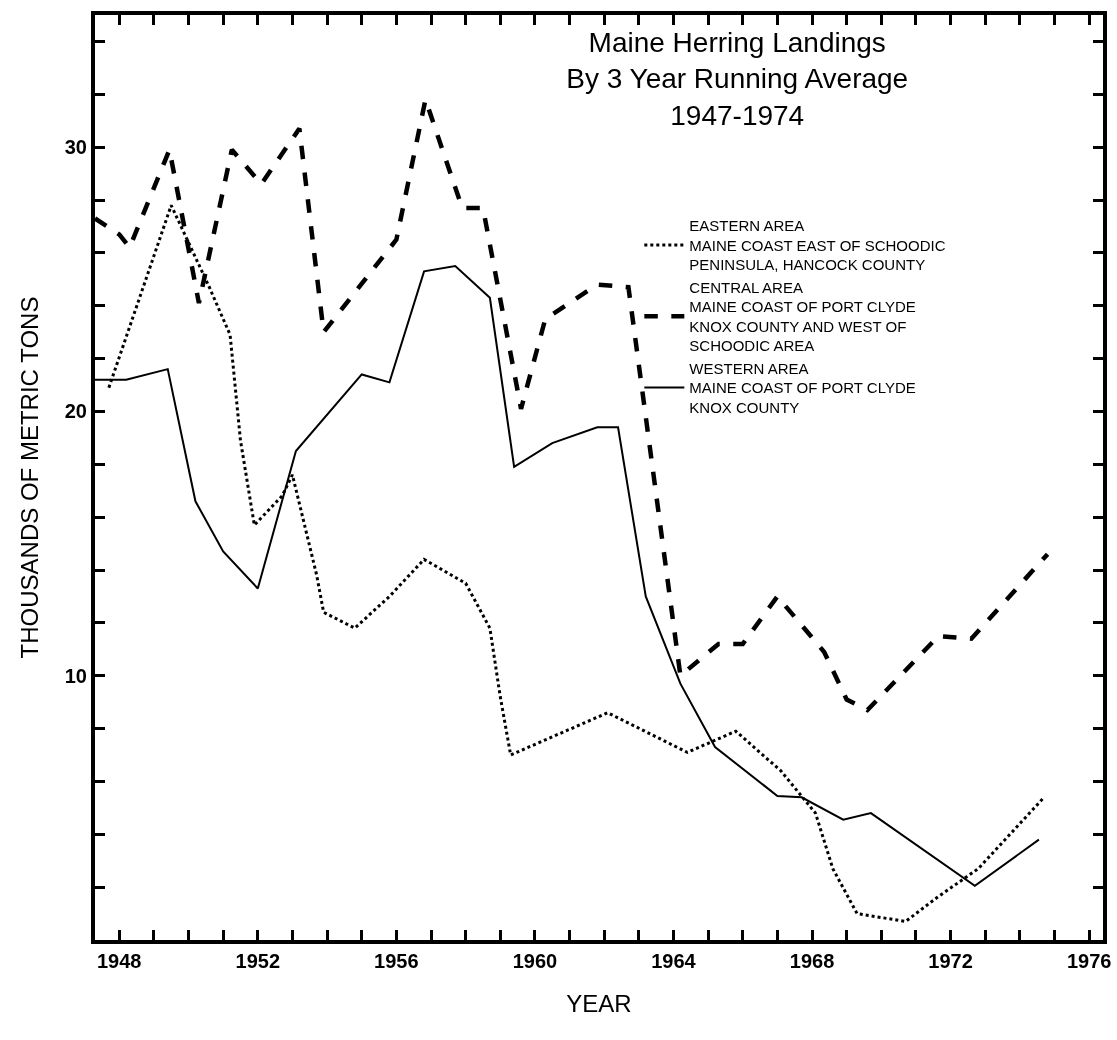 The height and width of the screenshot is (1040, 1117). I want to click on text: Maine Herring Landings By 3 Year Running Average 1947-1974, so click(737, 79).